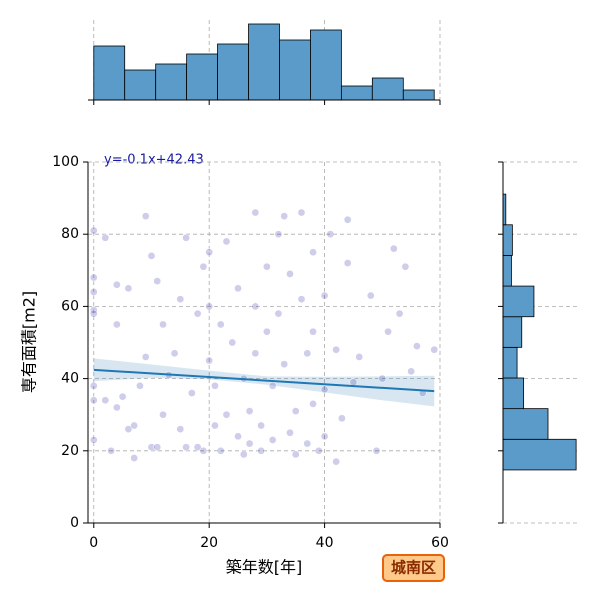 This screenshot has height=600, width=600. What do you see at coordinates (70, 379) in the screenshot?
I see `y-tick-label: 40` at bounding box center [70, 379].